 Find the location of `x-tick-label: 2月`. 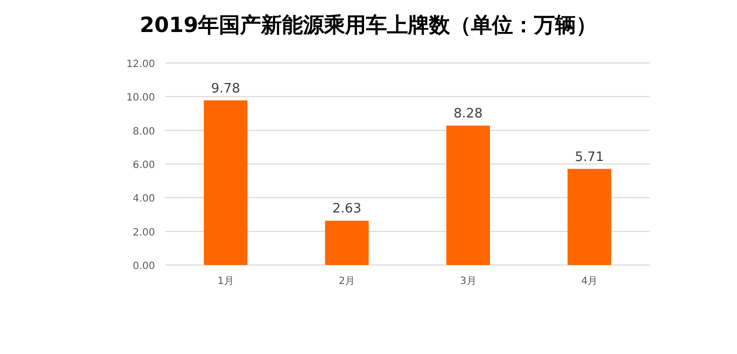

x-tick-label: 2月 is located at coordinates (347, 281).